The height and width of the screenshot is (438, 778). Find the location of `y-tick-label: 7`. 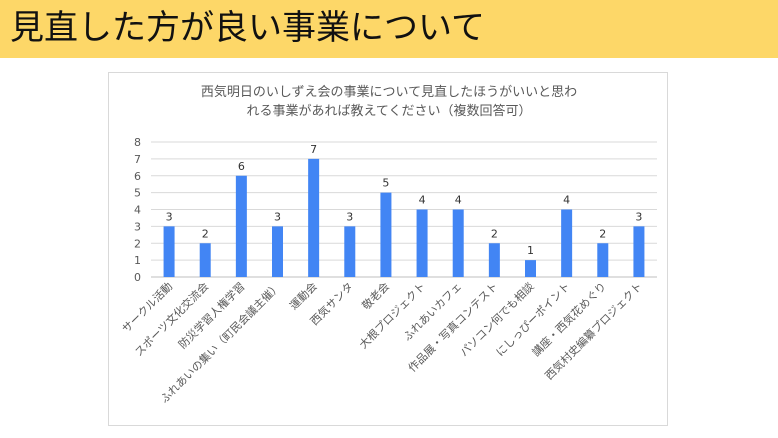

y-tick-label: 7 is located at coordinates (137, 159).